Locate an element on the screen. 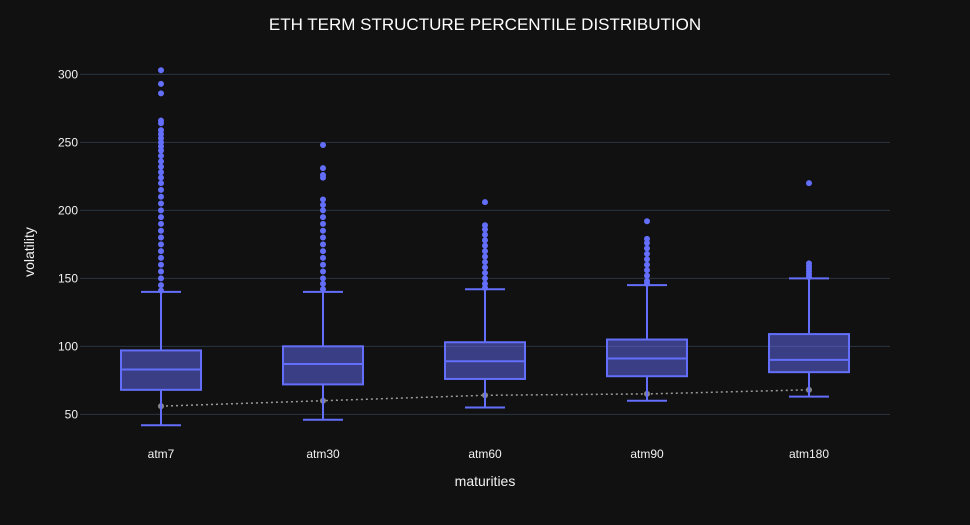 The width and height of the screenshot is (970, 525). x-tick-label: atm7 is located at coordinates (161, 454).